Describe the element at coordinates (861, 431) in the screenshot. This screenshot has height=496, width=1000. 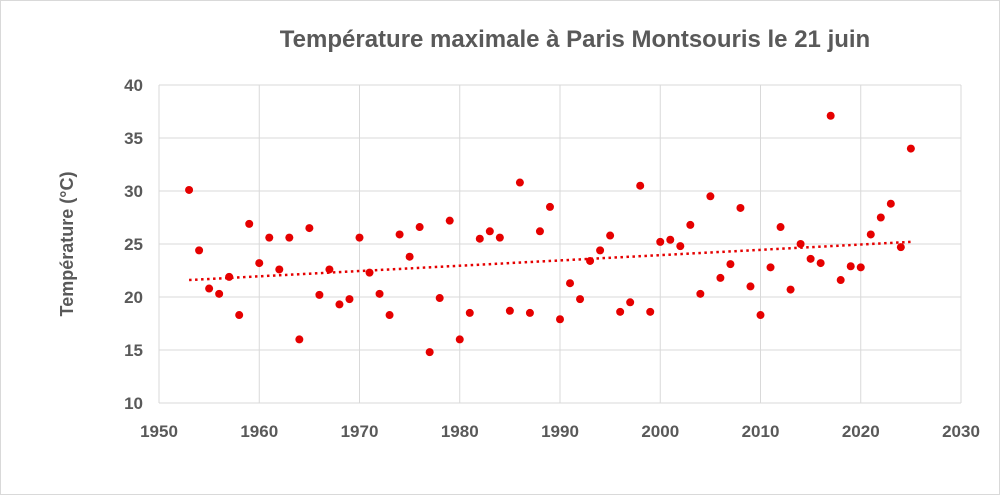
I see `x-tick-label: 2020` at that location.